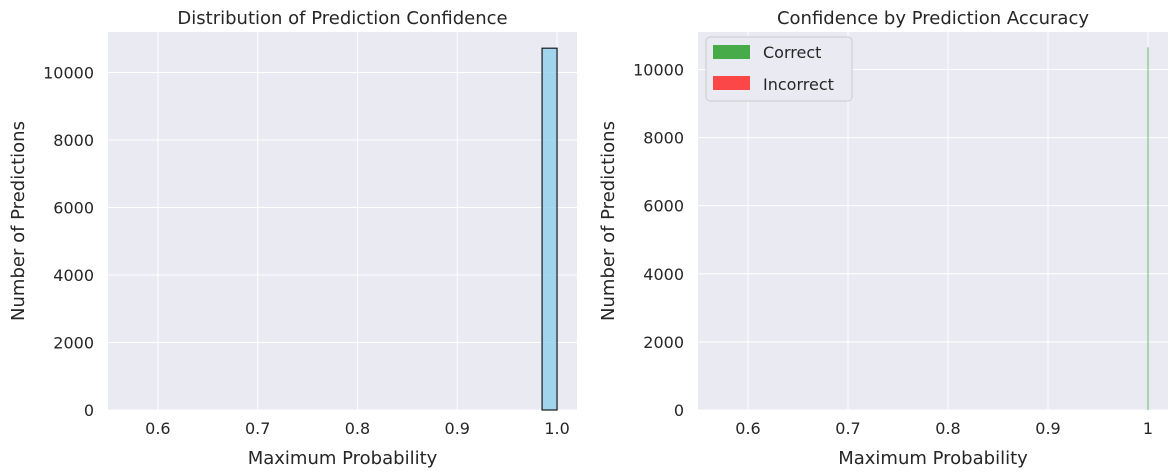  I want to click on x-tick-label: 1.0, so click(556, 428).